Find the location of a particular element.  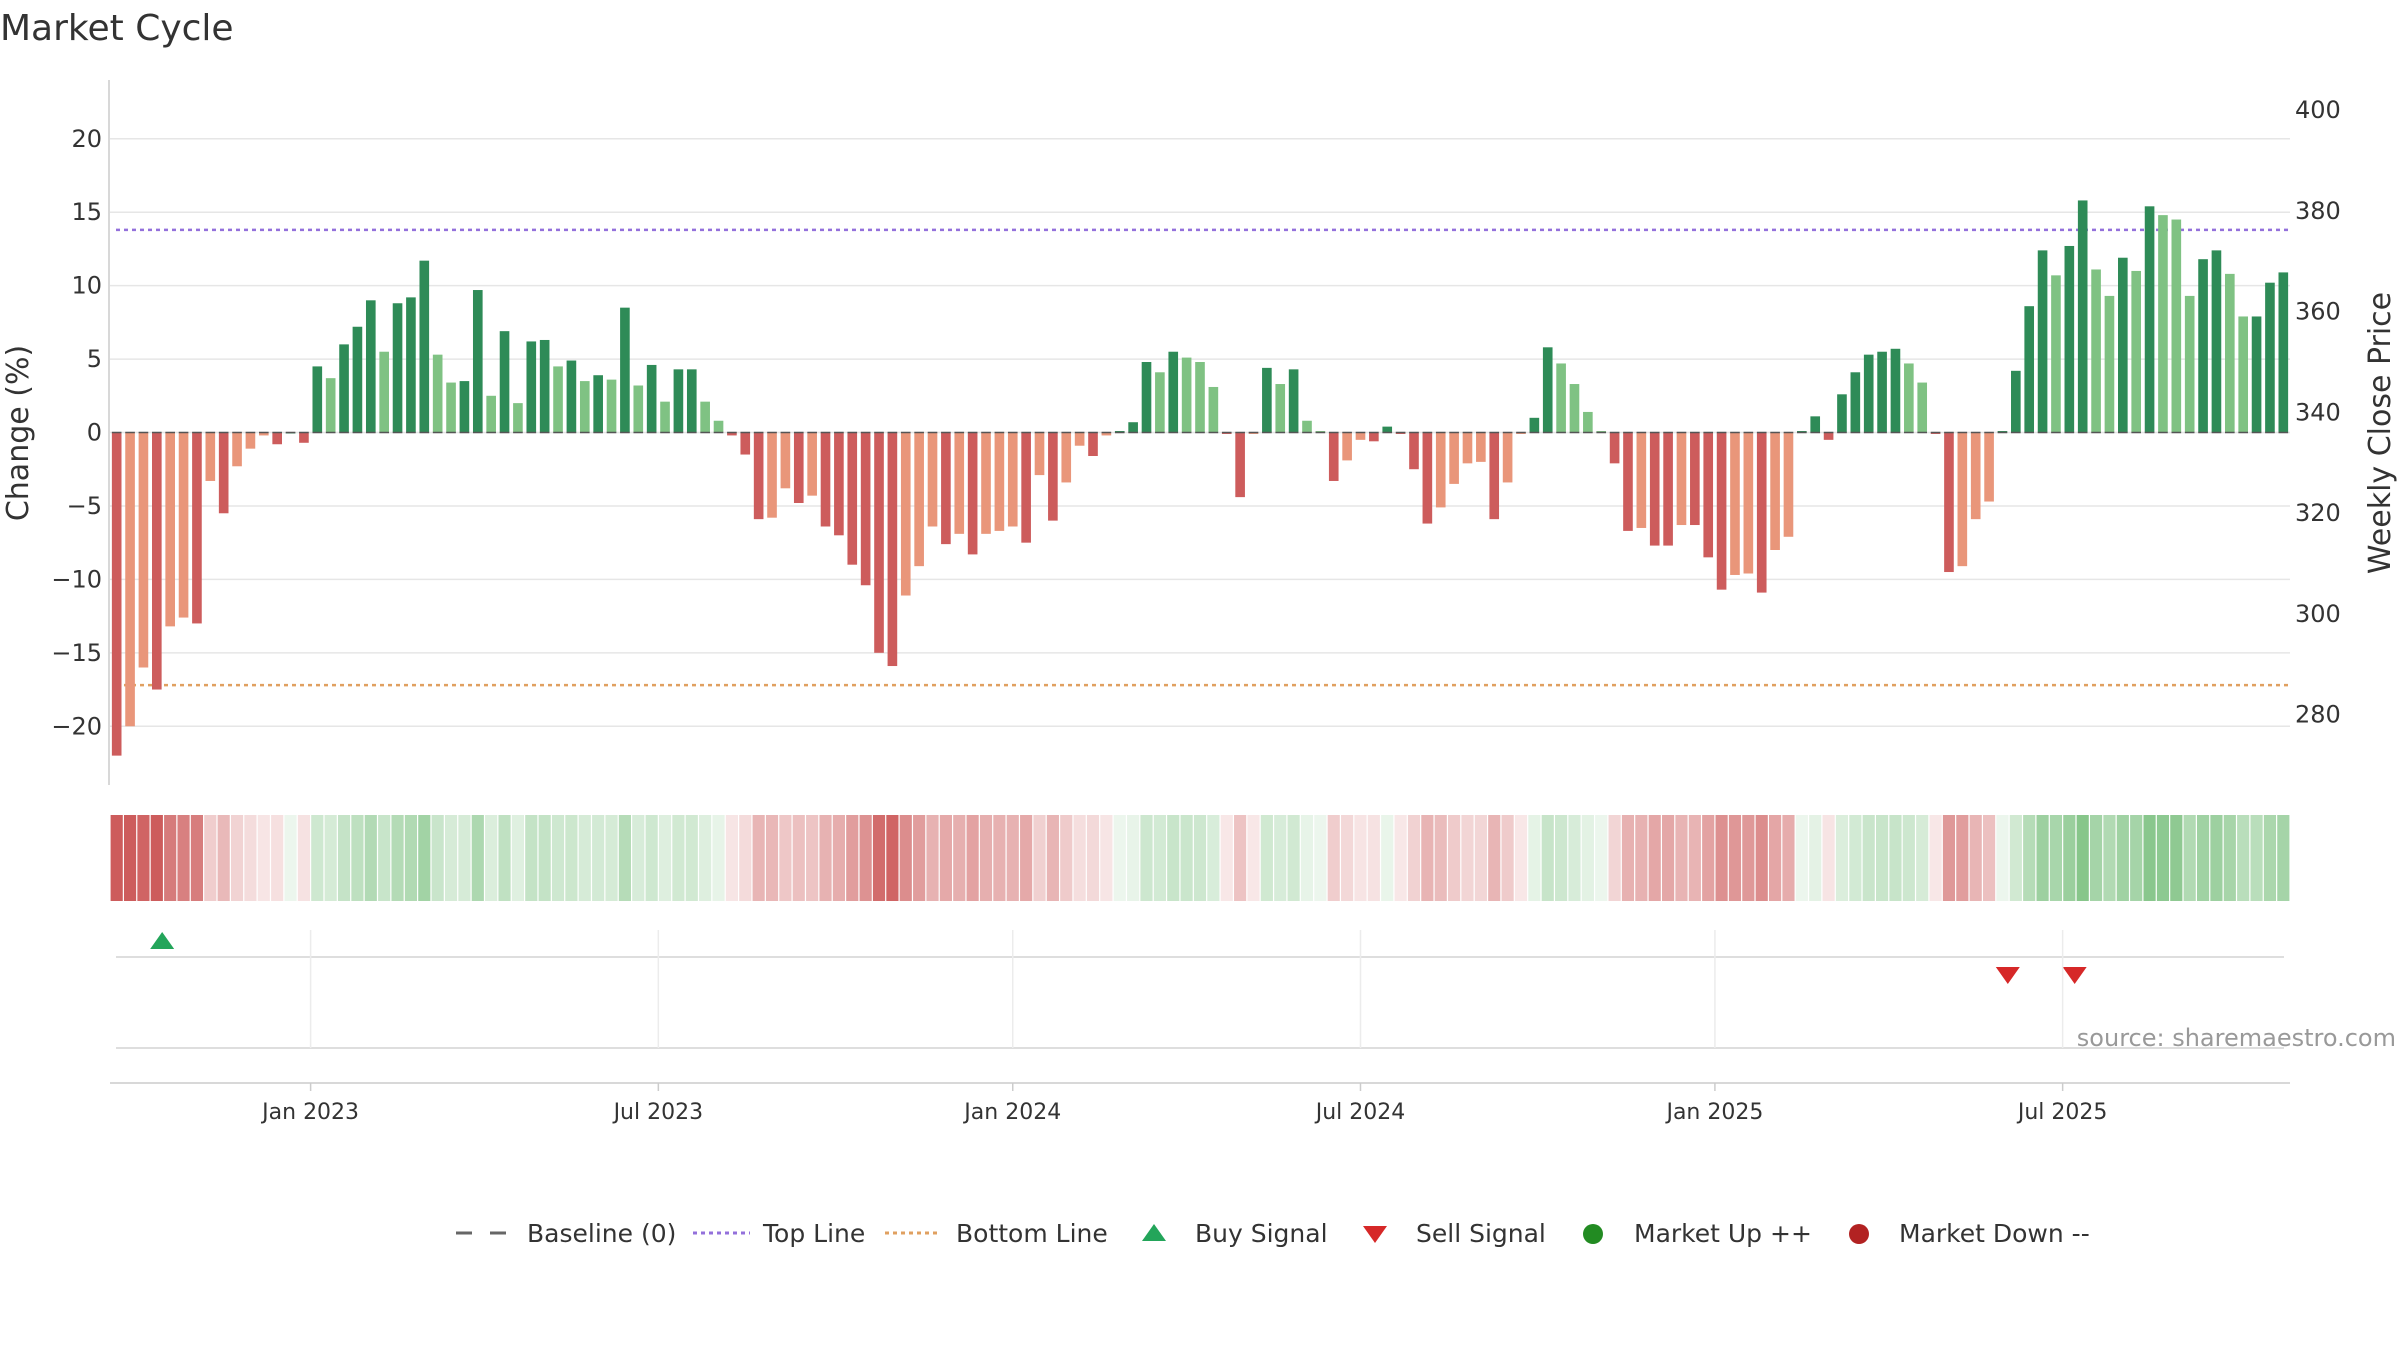

chart-title: Market Cycle is located at coordinates (117, 28).